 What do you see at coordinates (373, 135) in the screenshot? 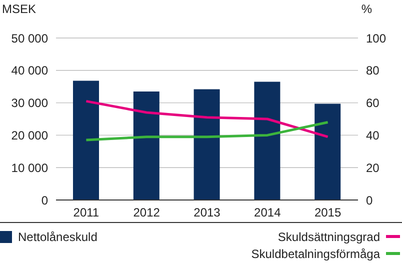
I see `y2-tick-label: 40` at bounding box center [373, 135].